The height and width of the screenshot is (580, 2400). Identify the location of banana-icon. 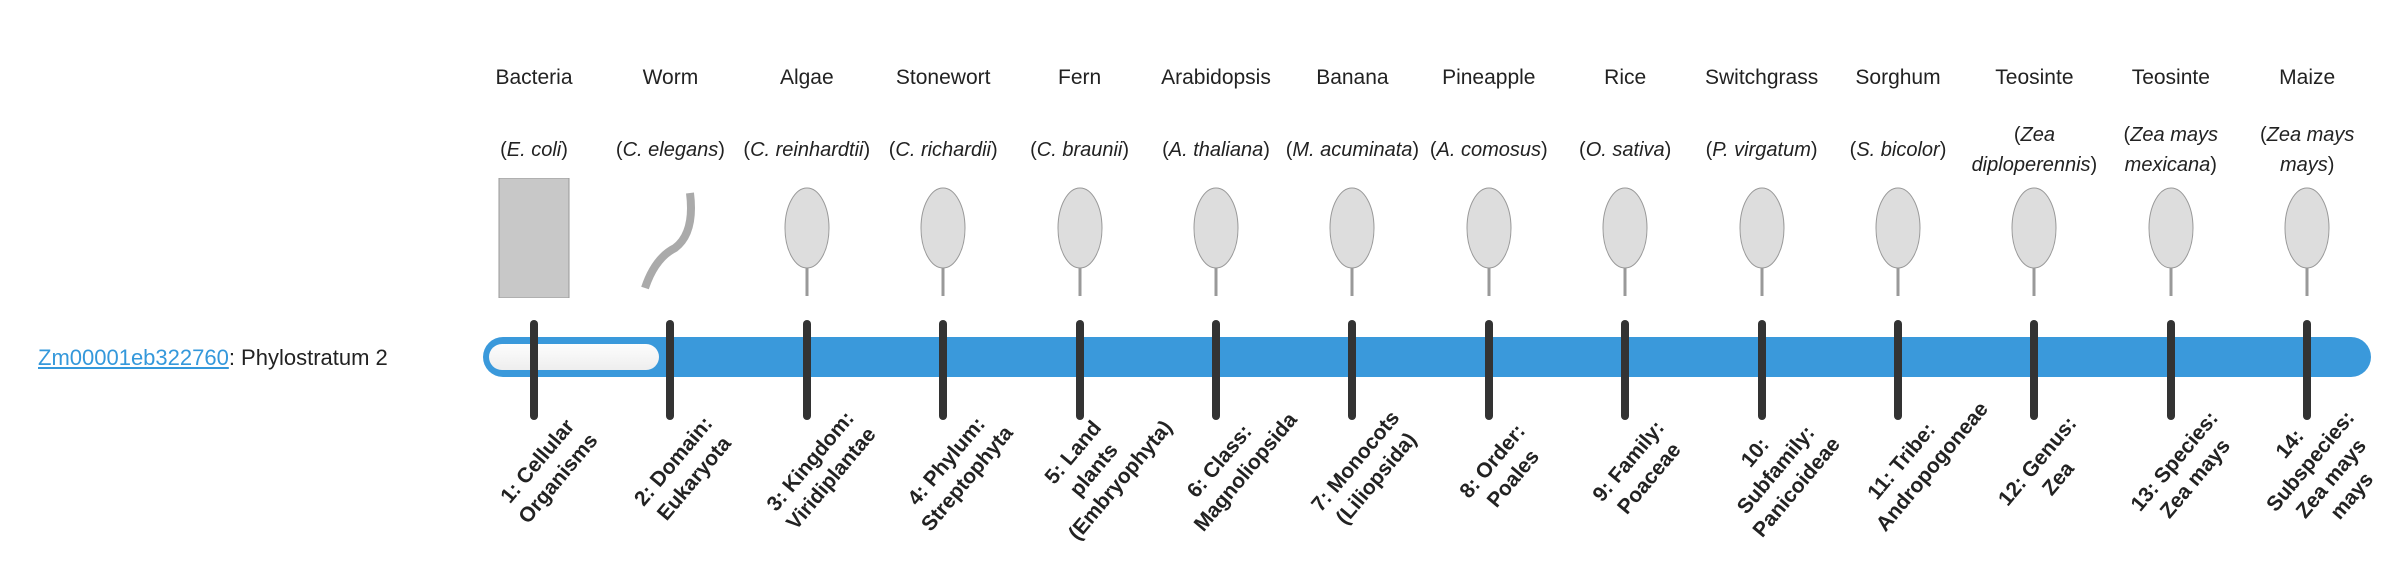
(1352, 238).